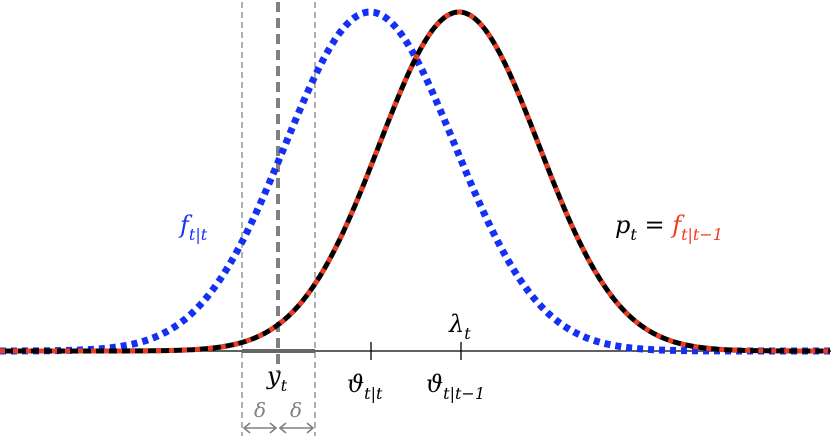 The width and height of the screenshot is (831, 438). I want to click on filter-density-label: ft|t, so click(193, 227).